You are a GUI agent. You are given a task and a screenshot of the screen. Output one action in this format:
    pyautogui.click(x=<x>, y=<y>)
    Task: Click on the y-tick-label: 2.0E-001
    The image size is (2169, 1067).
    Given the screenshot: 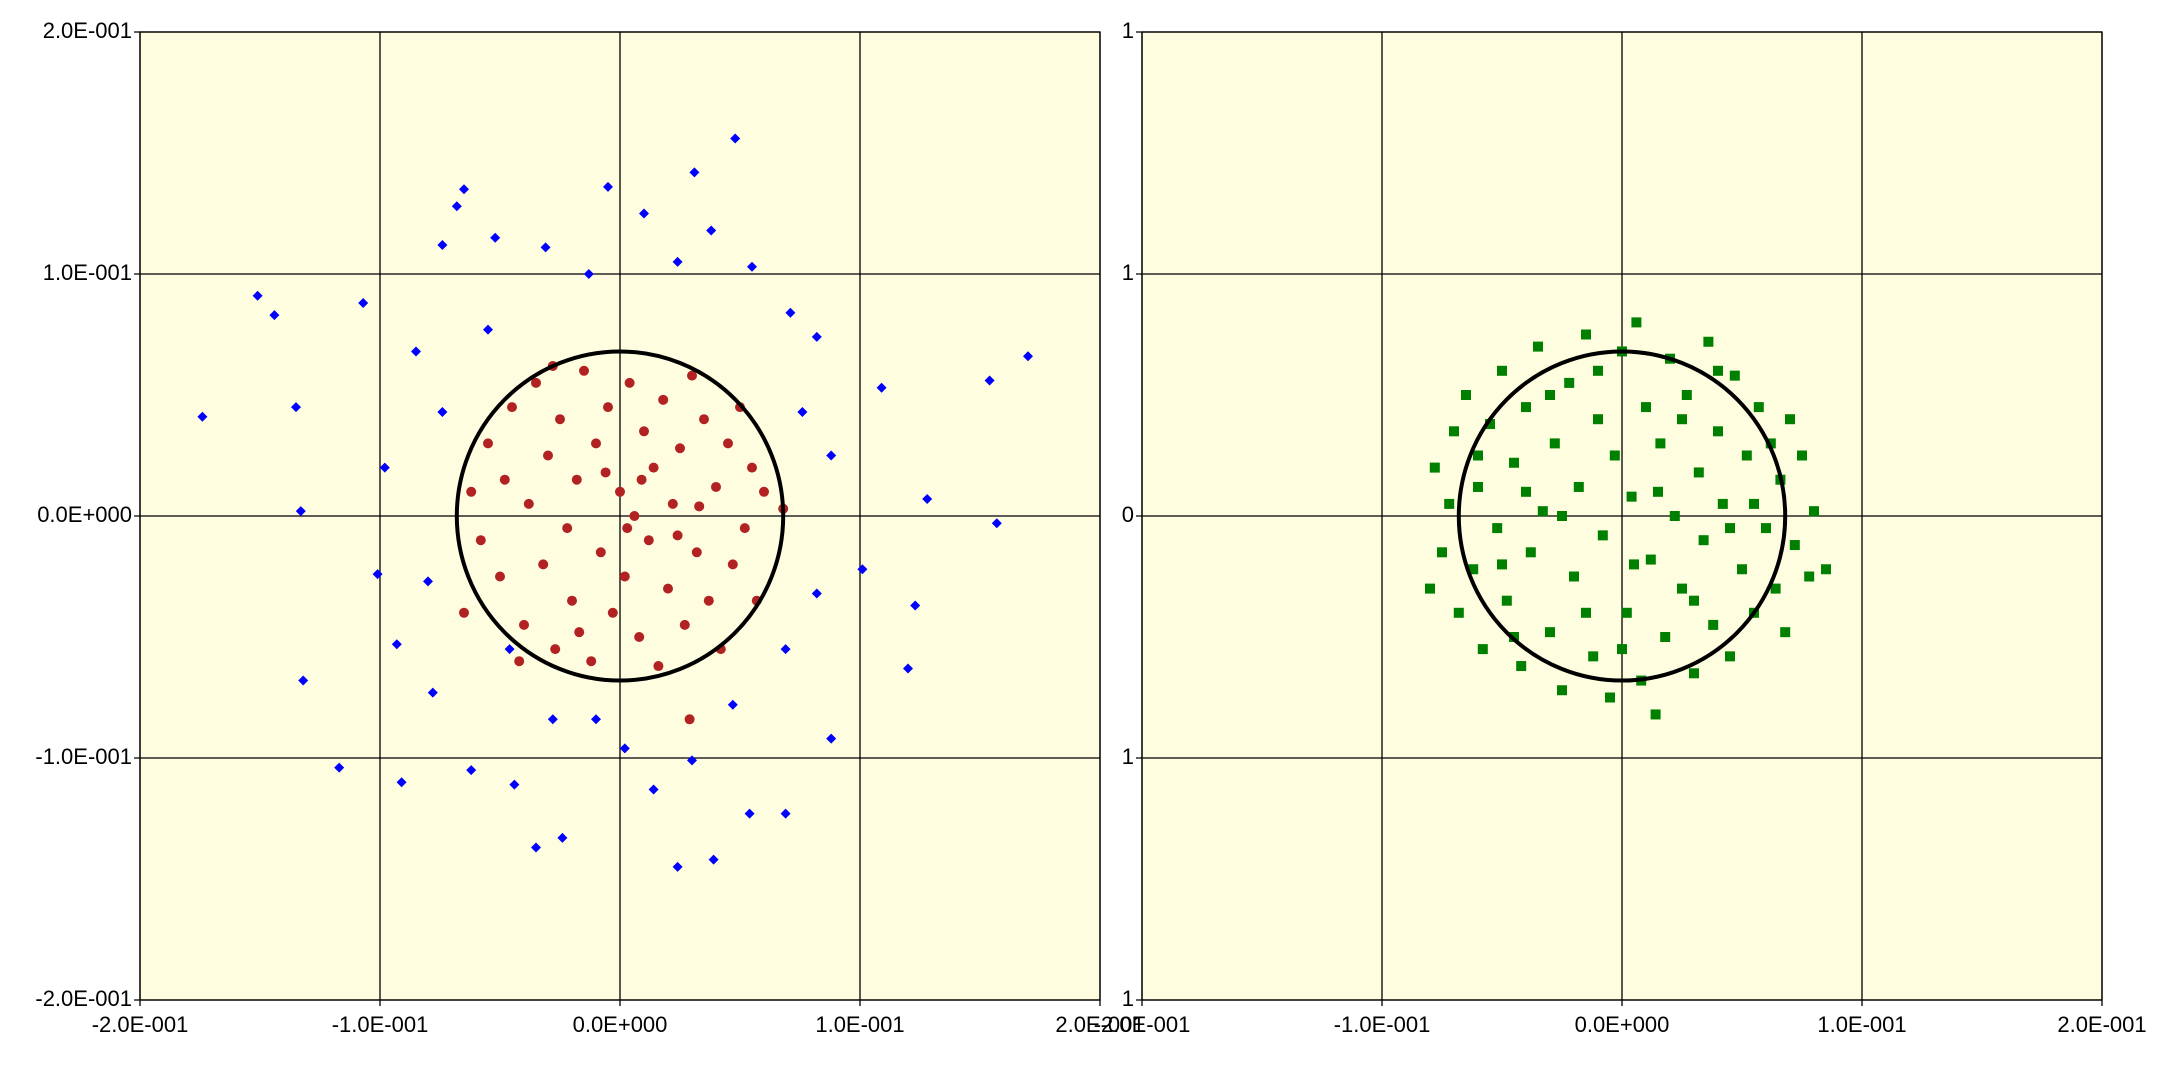 What is the action you would take?
    pyautogui.click(x=87, y=30)
    